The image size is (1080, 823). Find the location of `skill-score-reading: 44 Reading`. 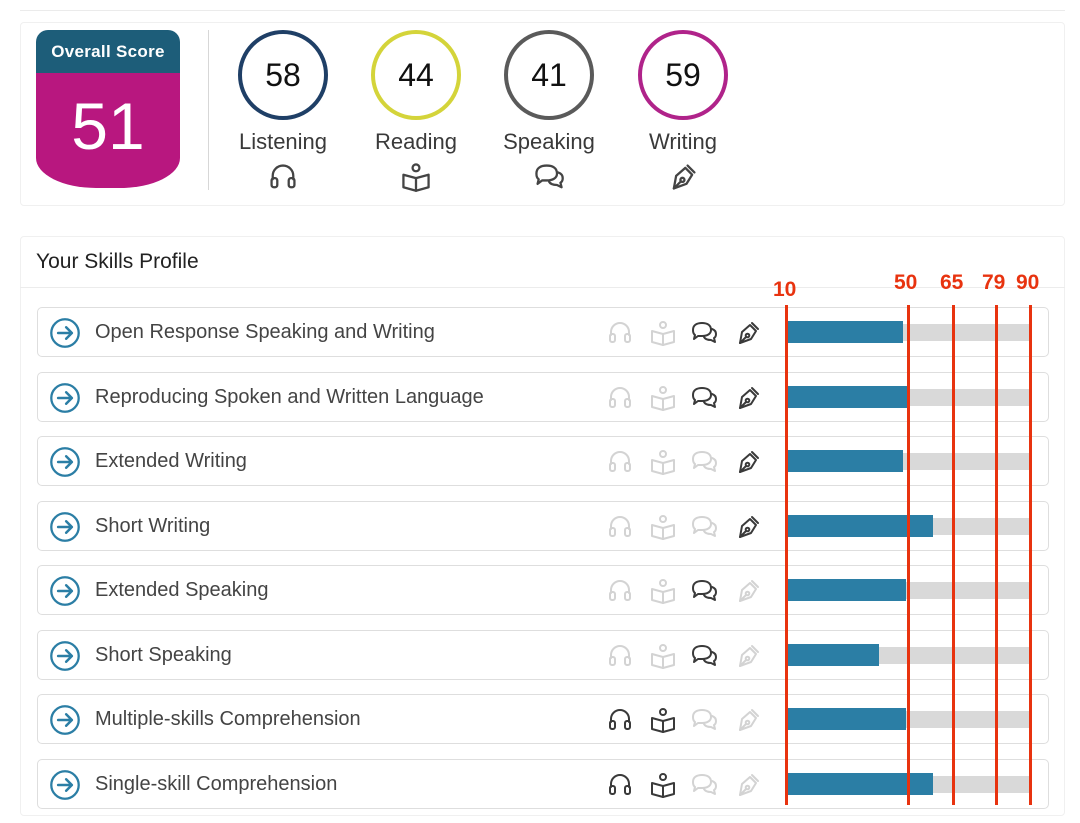

skill-score-reading: 44 Reading is located at coordinates (416, 114).